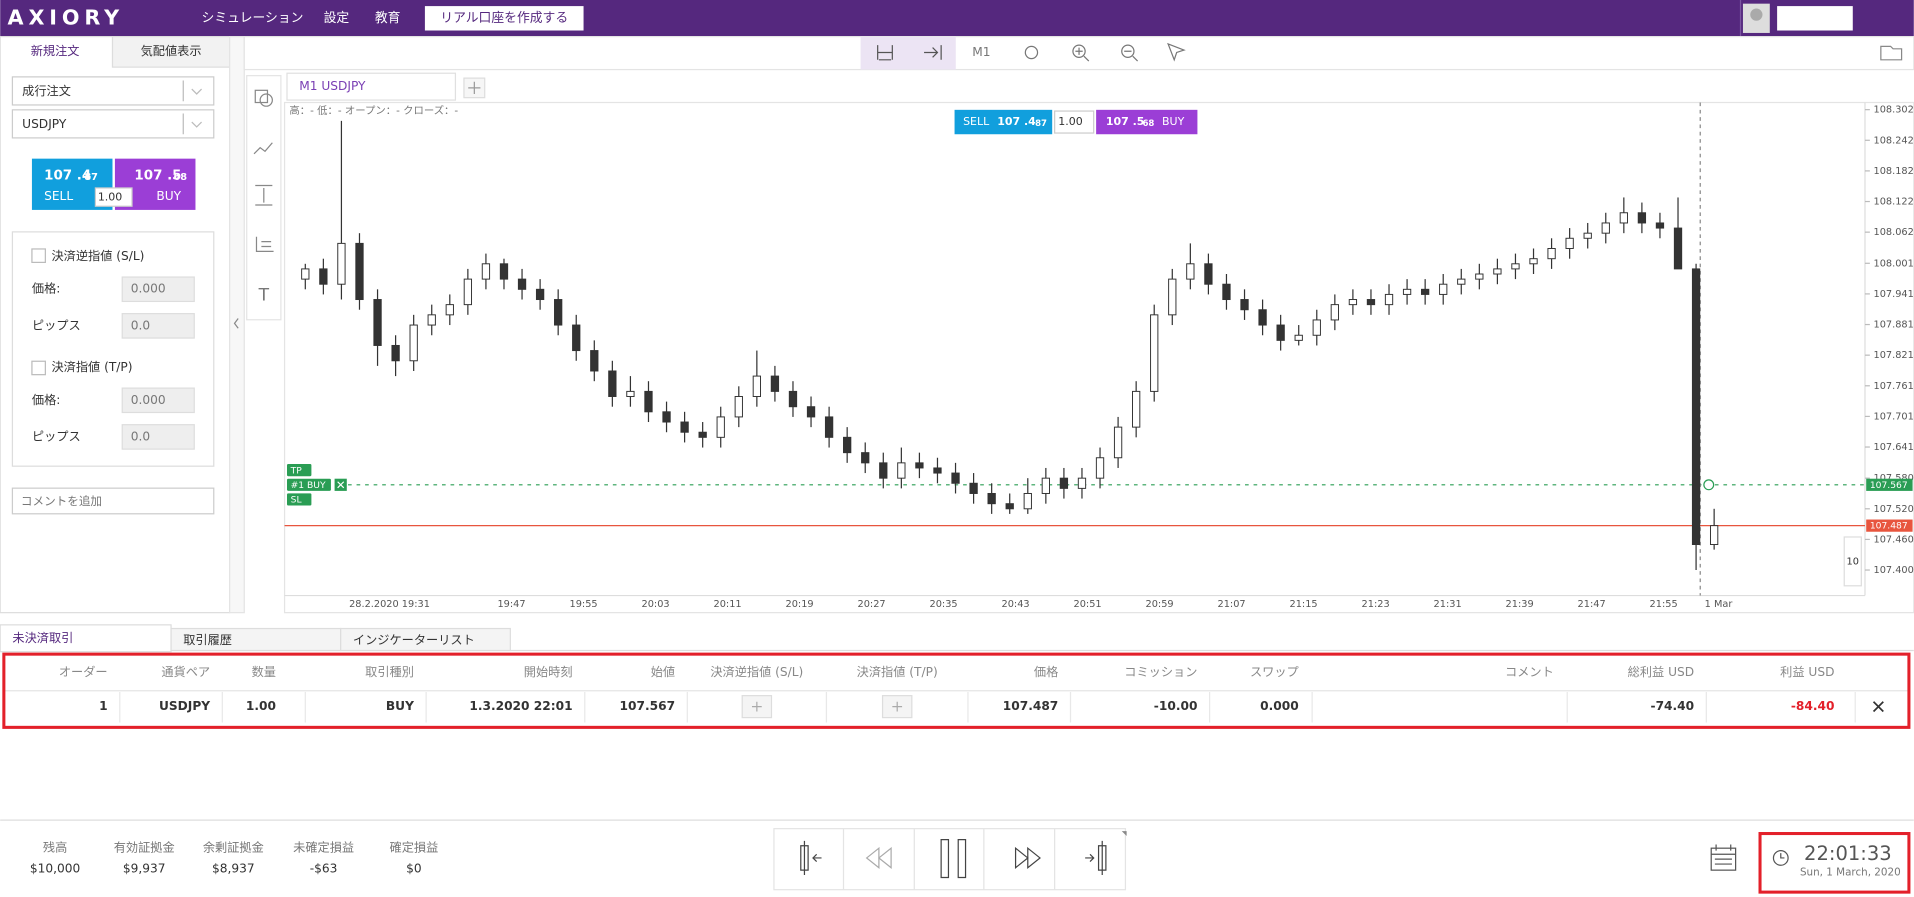 Image resolution: width=1914 pixels, height=897 pixels. I want to click on tab-label: 取引履歴, so click(207, 640).